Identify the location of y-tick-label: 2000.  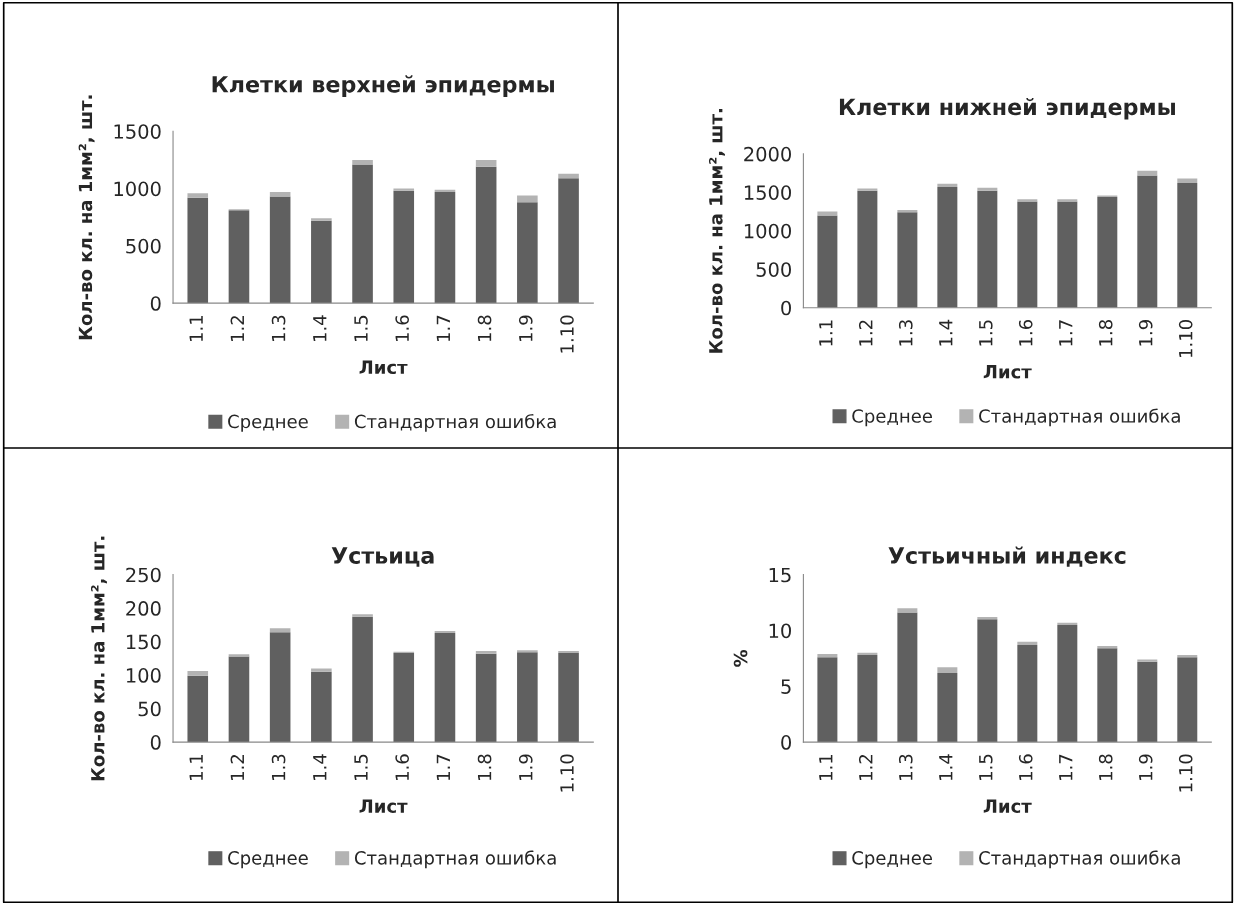
(767, 154).